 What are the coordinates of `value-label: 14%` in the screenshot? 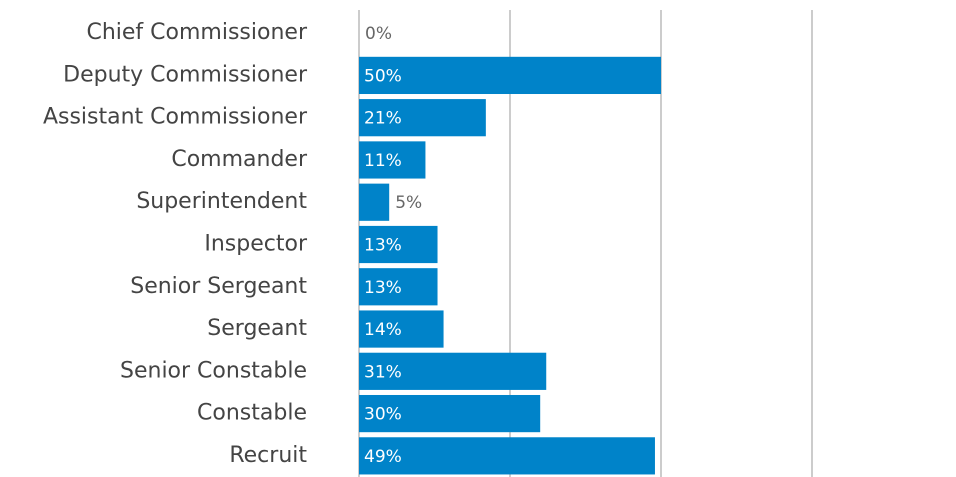 It's located at (383, 330).